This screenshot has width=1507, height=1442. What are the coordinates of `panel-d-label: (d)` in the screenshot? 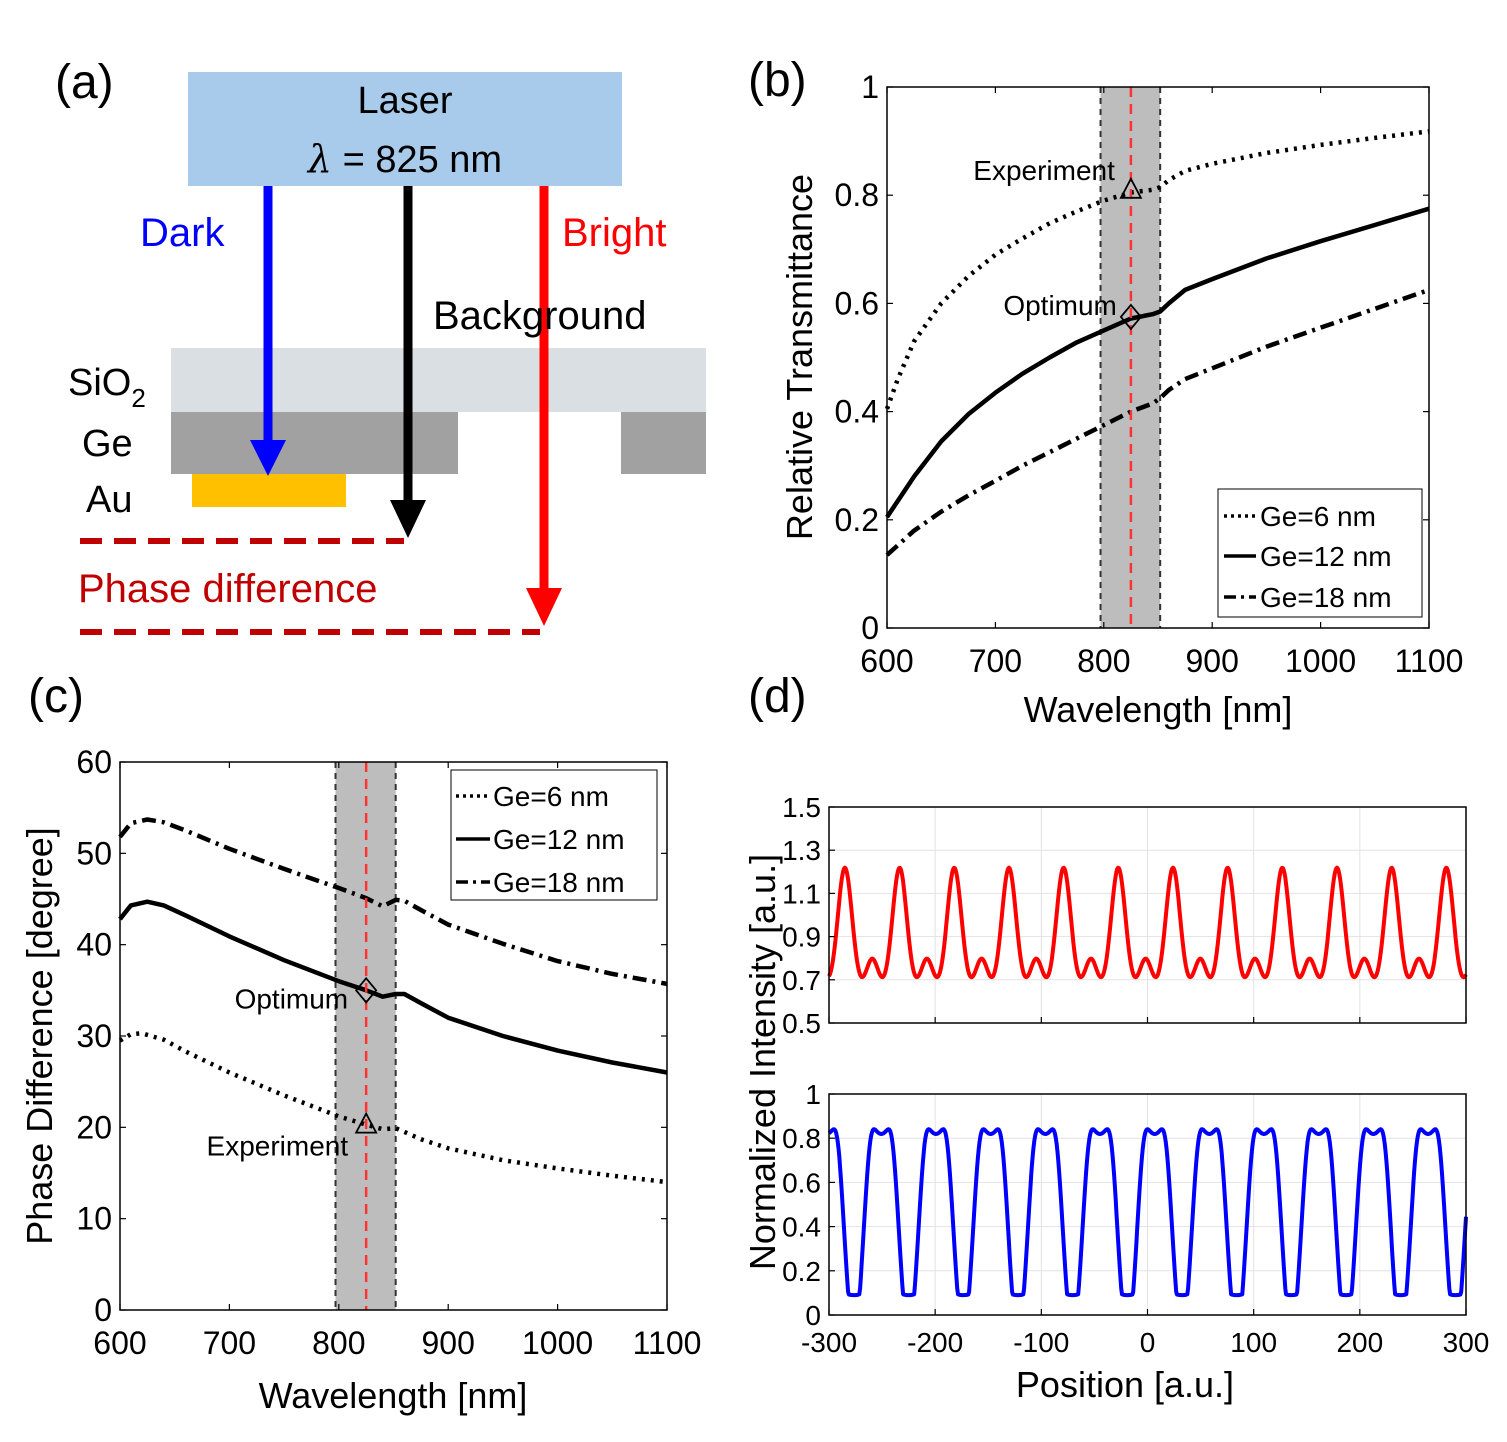 It's located at (777, 696).